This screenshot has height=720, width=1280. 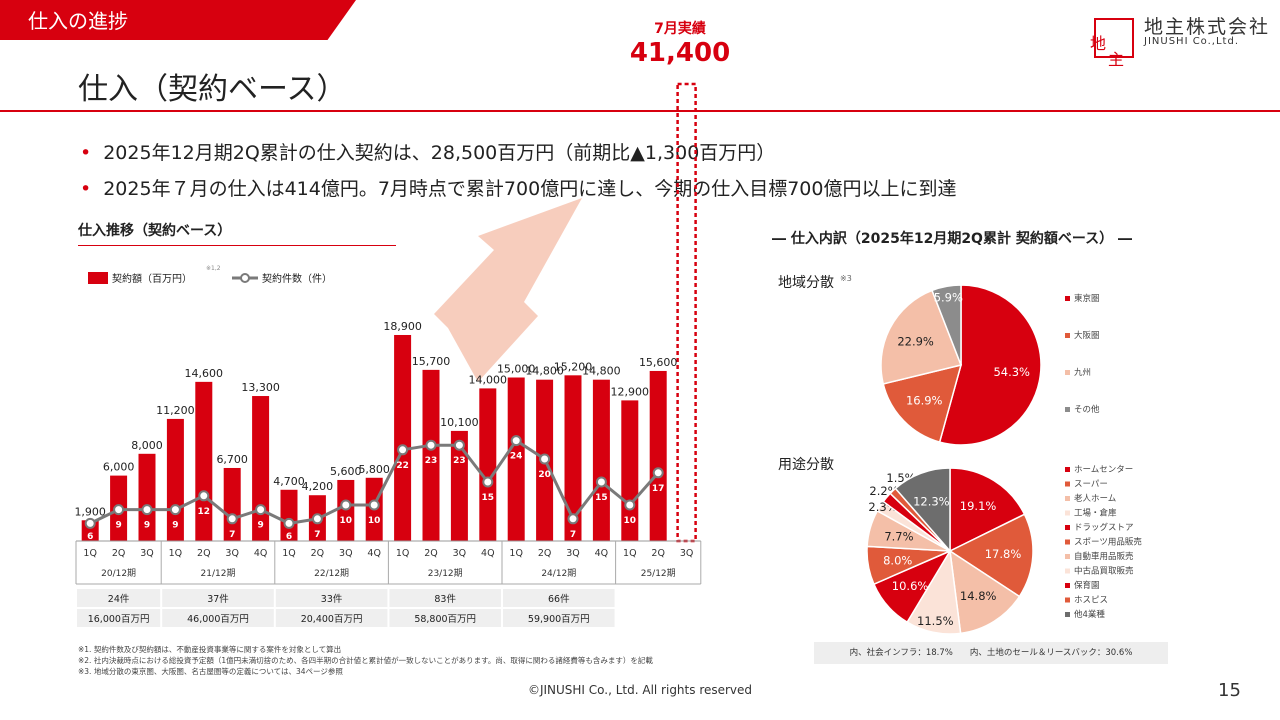 I want to click on legend-bar-label: 契約額（百万円）, so click(x=152, y=278).